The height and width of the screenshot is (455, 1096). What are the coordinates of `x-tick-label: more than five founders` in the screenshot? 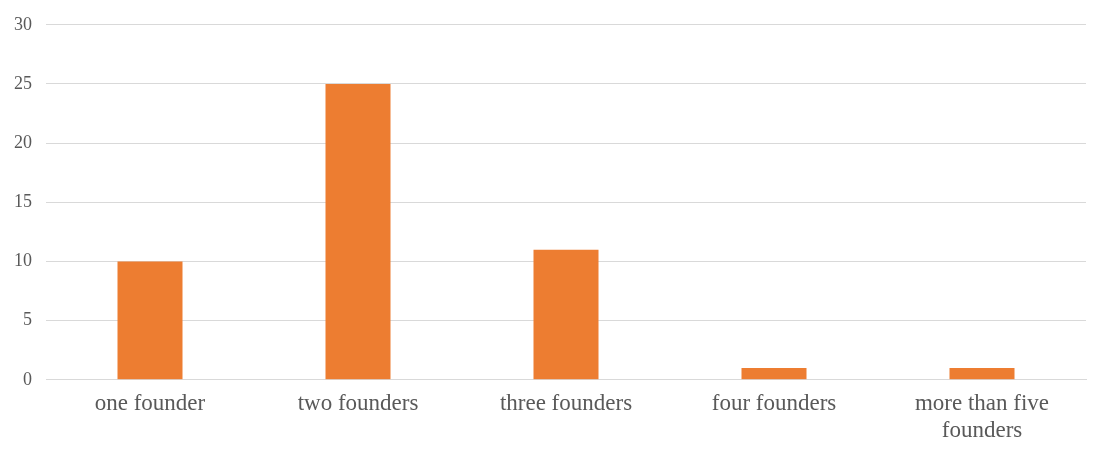 It's located at (982, 416).